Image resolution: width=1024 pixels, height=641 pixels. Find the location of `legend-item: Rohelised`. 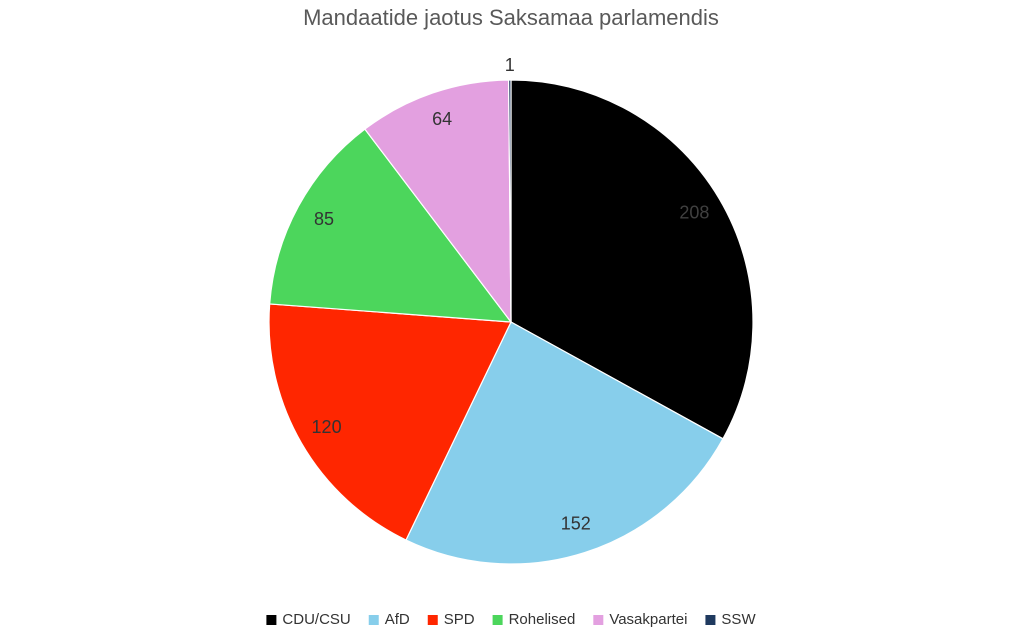

legend-item: Rohelised is located at coordinates (534, 619).